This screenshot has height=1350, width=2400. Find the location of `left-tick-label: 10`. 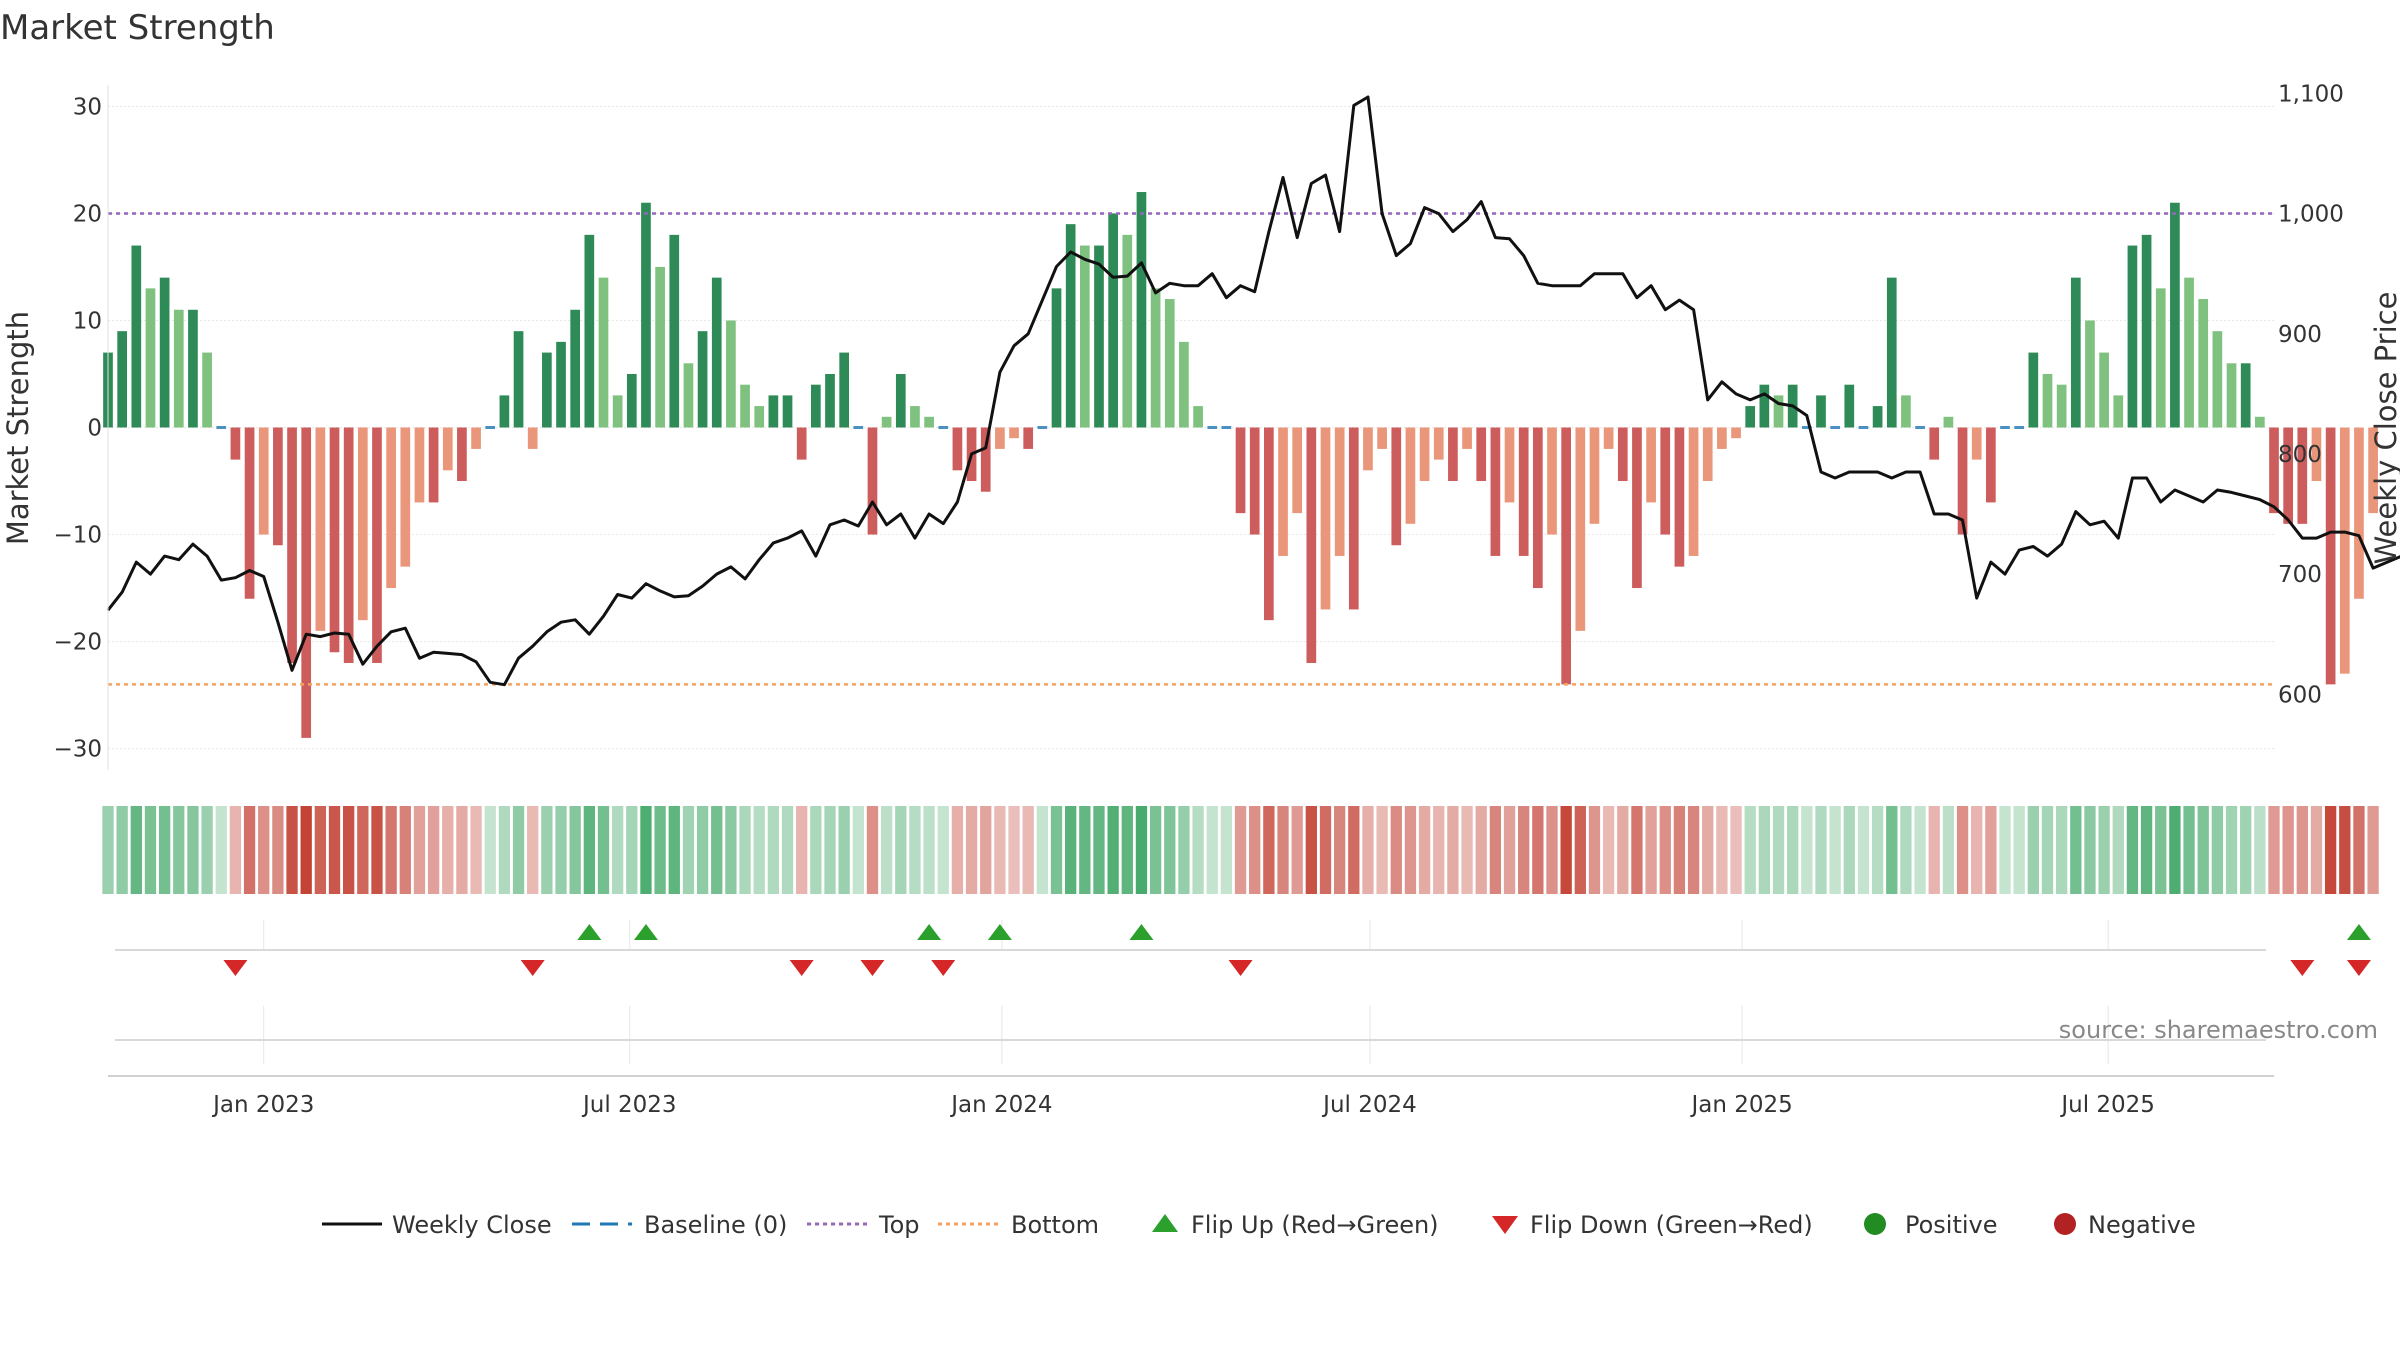

left-tick-label: 10 is located at coordinates (87, 321).